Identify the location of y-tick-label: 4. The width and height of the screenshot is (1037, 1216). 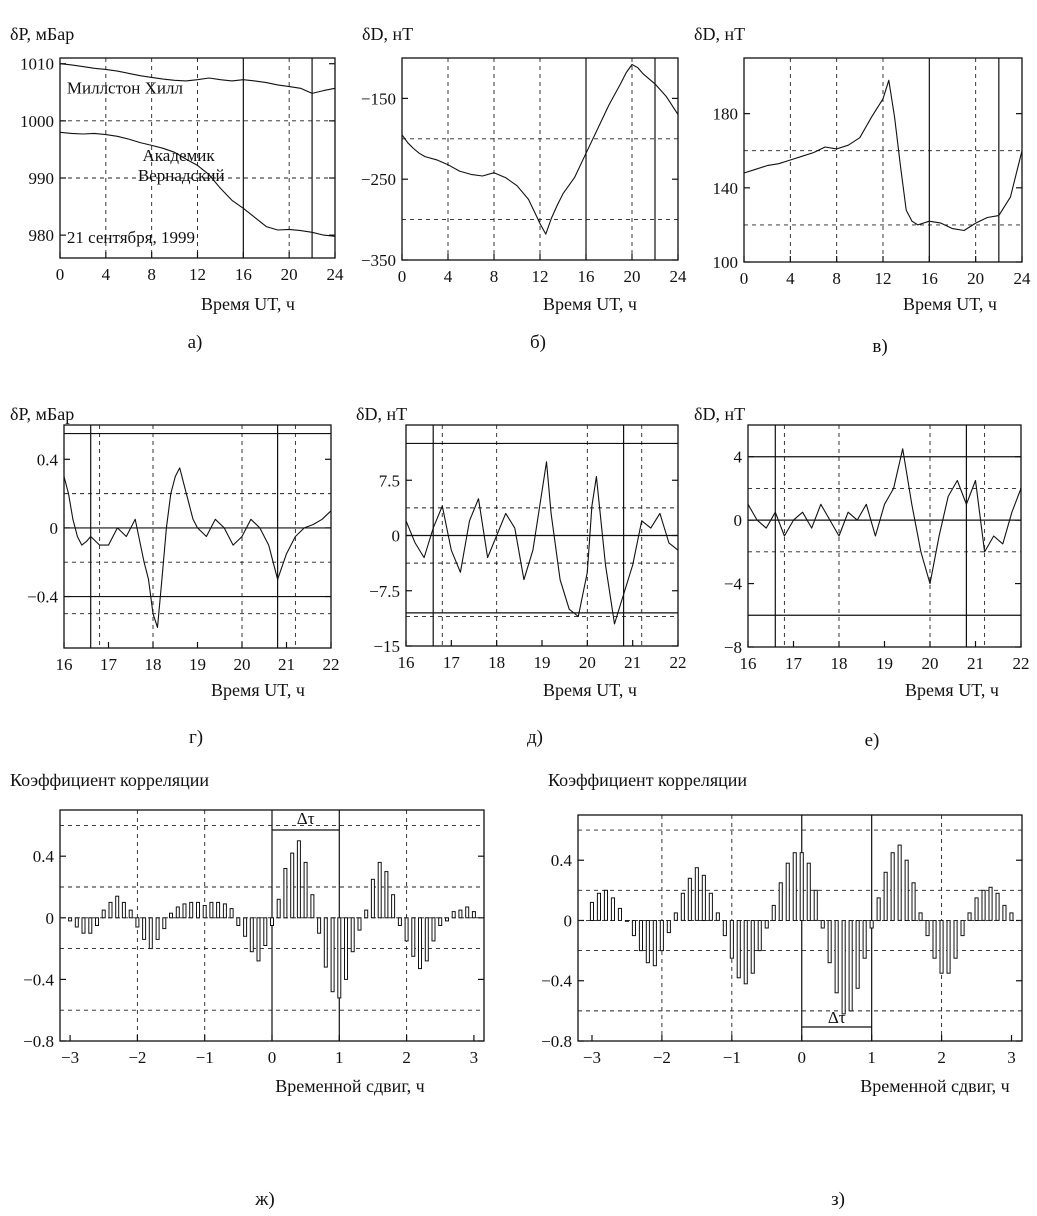
(738, 457).